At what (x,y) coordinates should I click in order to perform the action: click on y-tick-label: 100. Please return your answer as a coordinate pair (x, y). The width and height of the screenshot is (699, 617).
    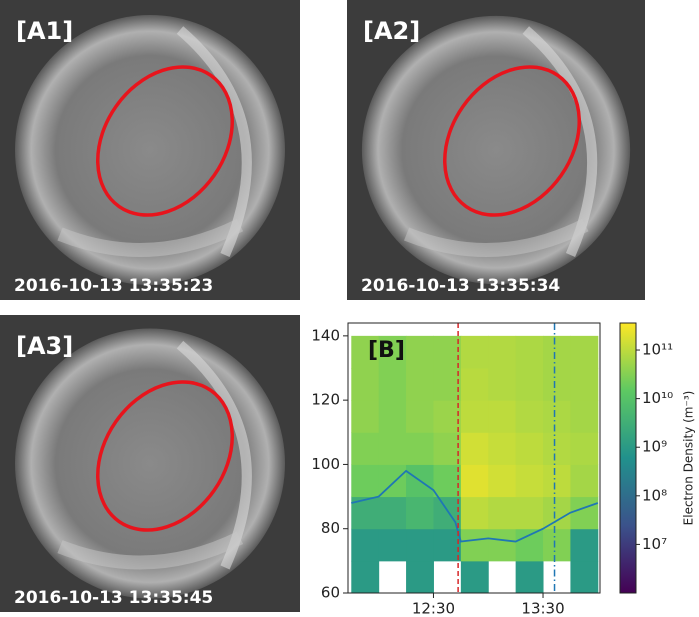
    Looking at the image, I should click on (325, 464).